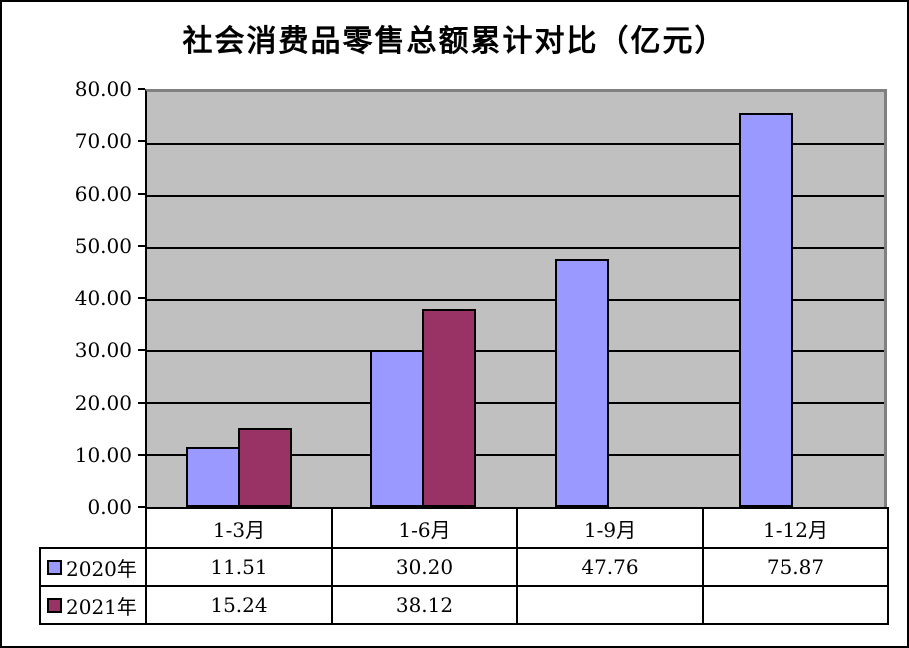  I want to click on value-cell: 30.20, so click(424, 567).